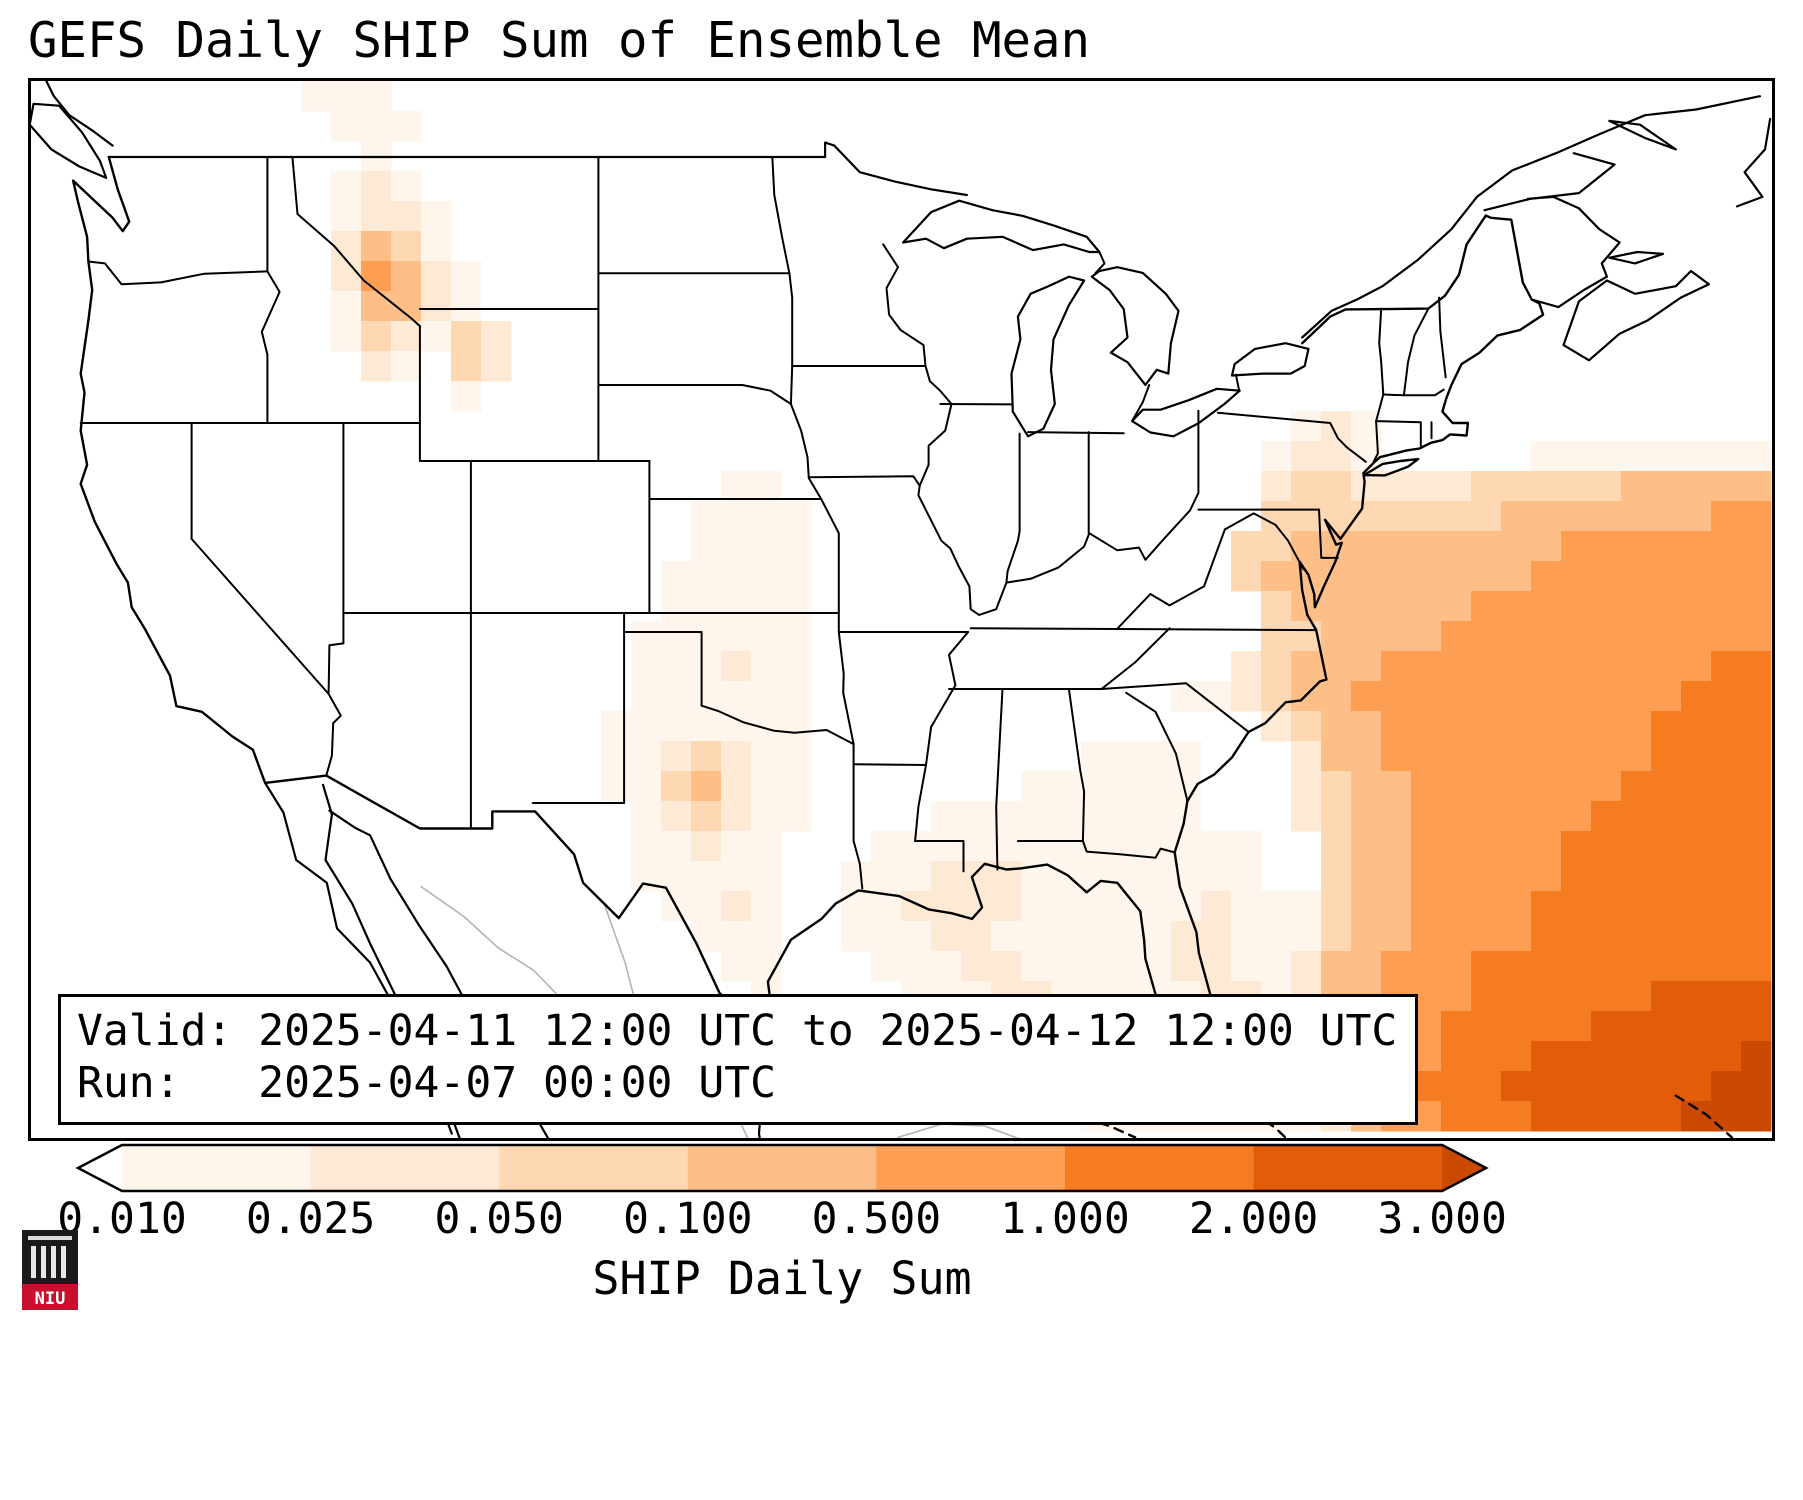 Image resolution: width=1803 pixels, height=1500 pixels. I want to click on colorbar-tick: 0.500, so click(876, 1219).